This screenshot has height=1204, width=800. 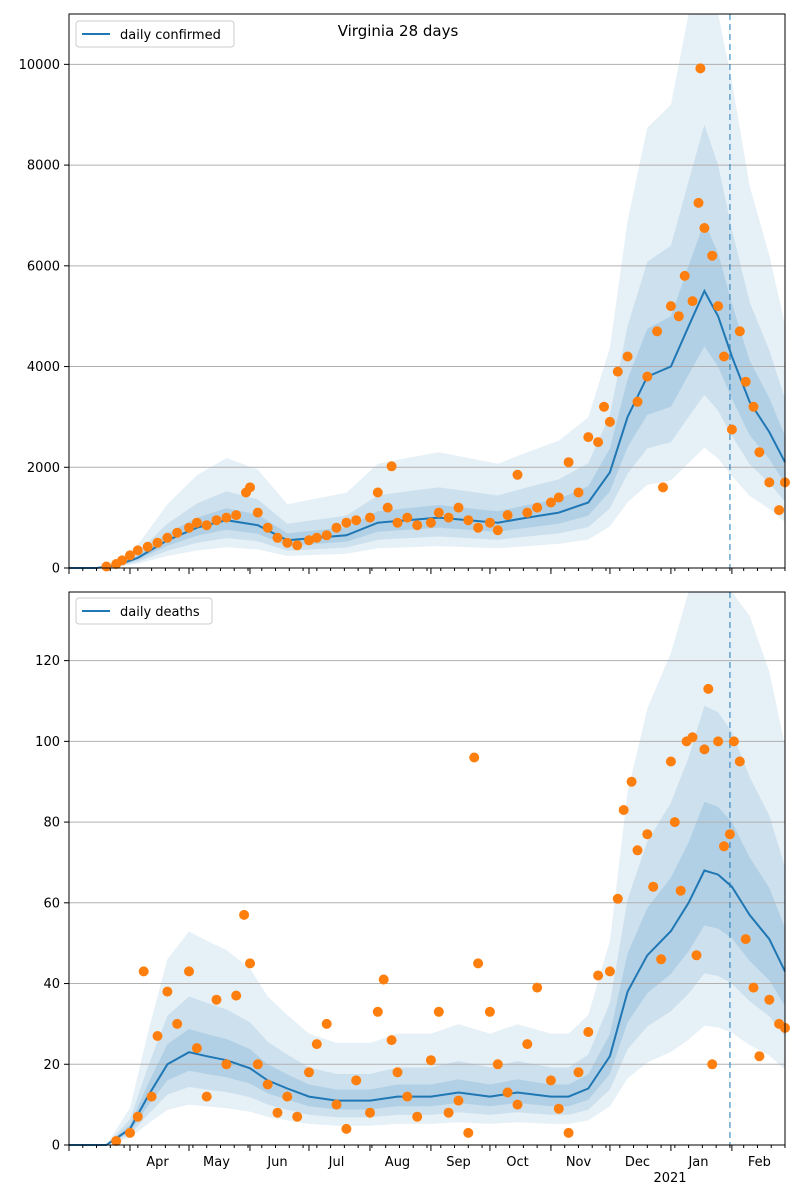 What do you see at coordinates (336, 1162) in the screenshot?
I see `month-label: Jul` at bounding box center [336, 1162].